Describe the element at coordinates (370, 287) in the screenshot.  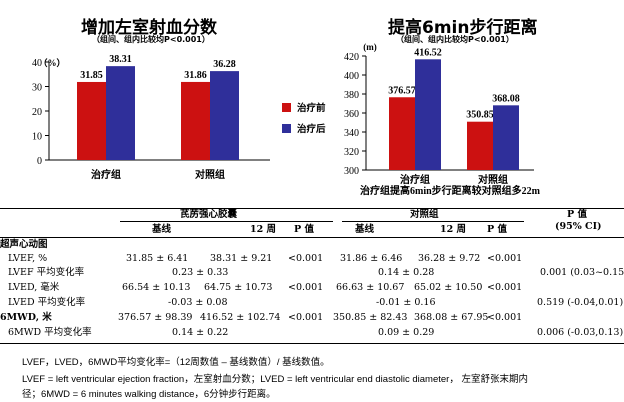
I see `cell-lved-c-base: 66.63 ± 10.67` at that location.